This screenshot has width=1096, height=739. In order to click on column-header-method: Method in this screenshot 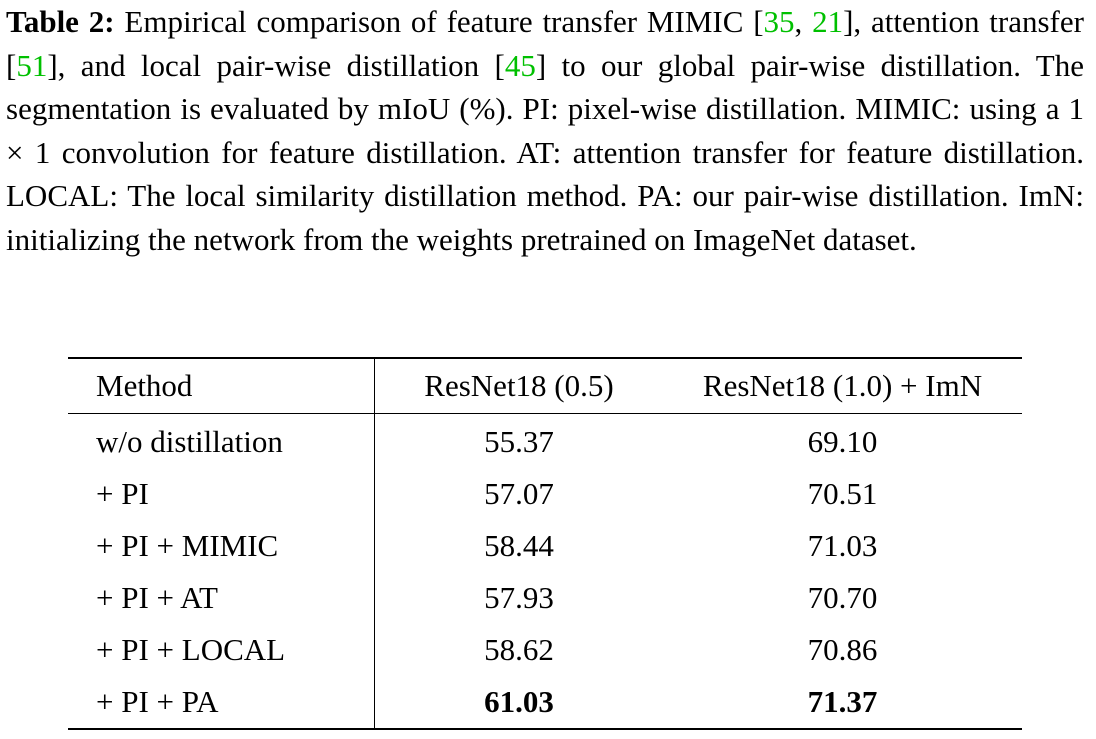, I will do `click(221, 386)`.